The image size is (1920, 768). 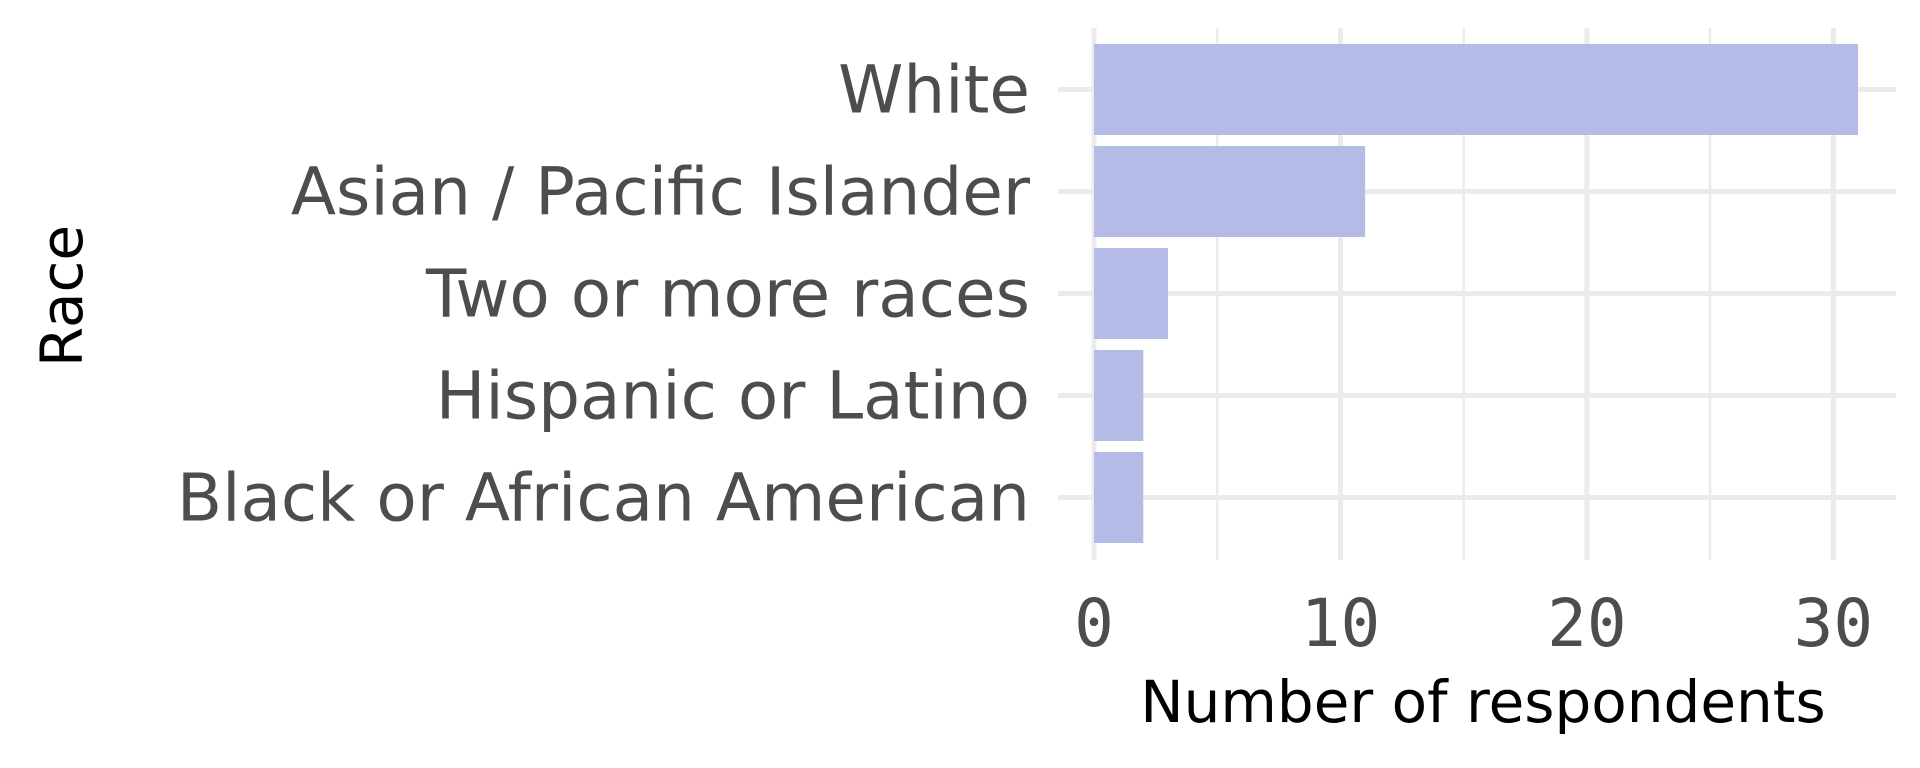 I want to click on category-label: Black or African American, so click(x=603, y=498).